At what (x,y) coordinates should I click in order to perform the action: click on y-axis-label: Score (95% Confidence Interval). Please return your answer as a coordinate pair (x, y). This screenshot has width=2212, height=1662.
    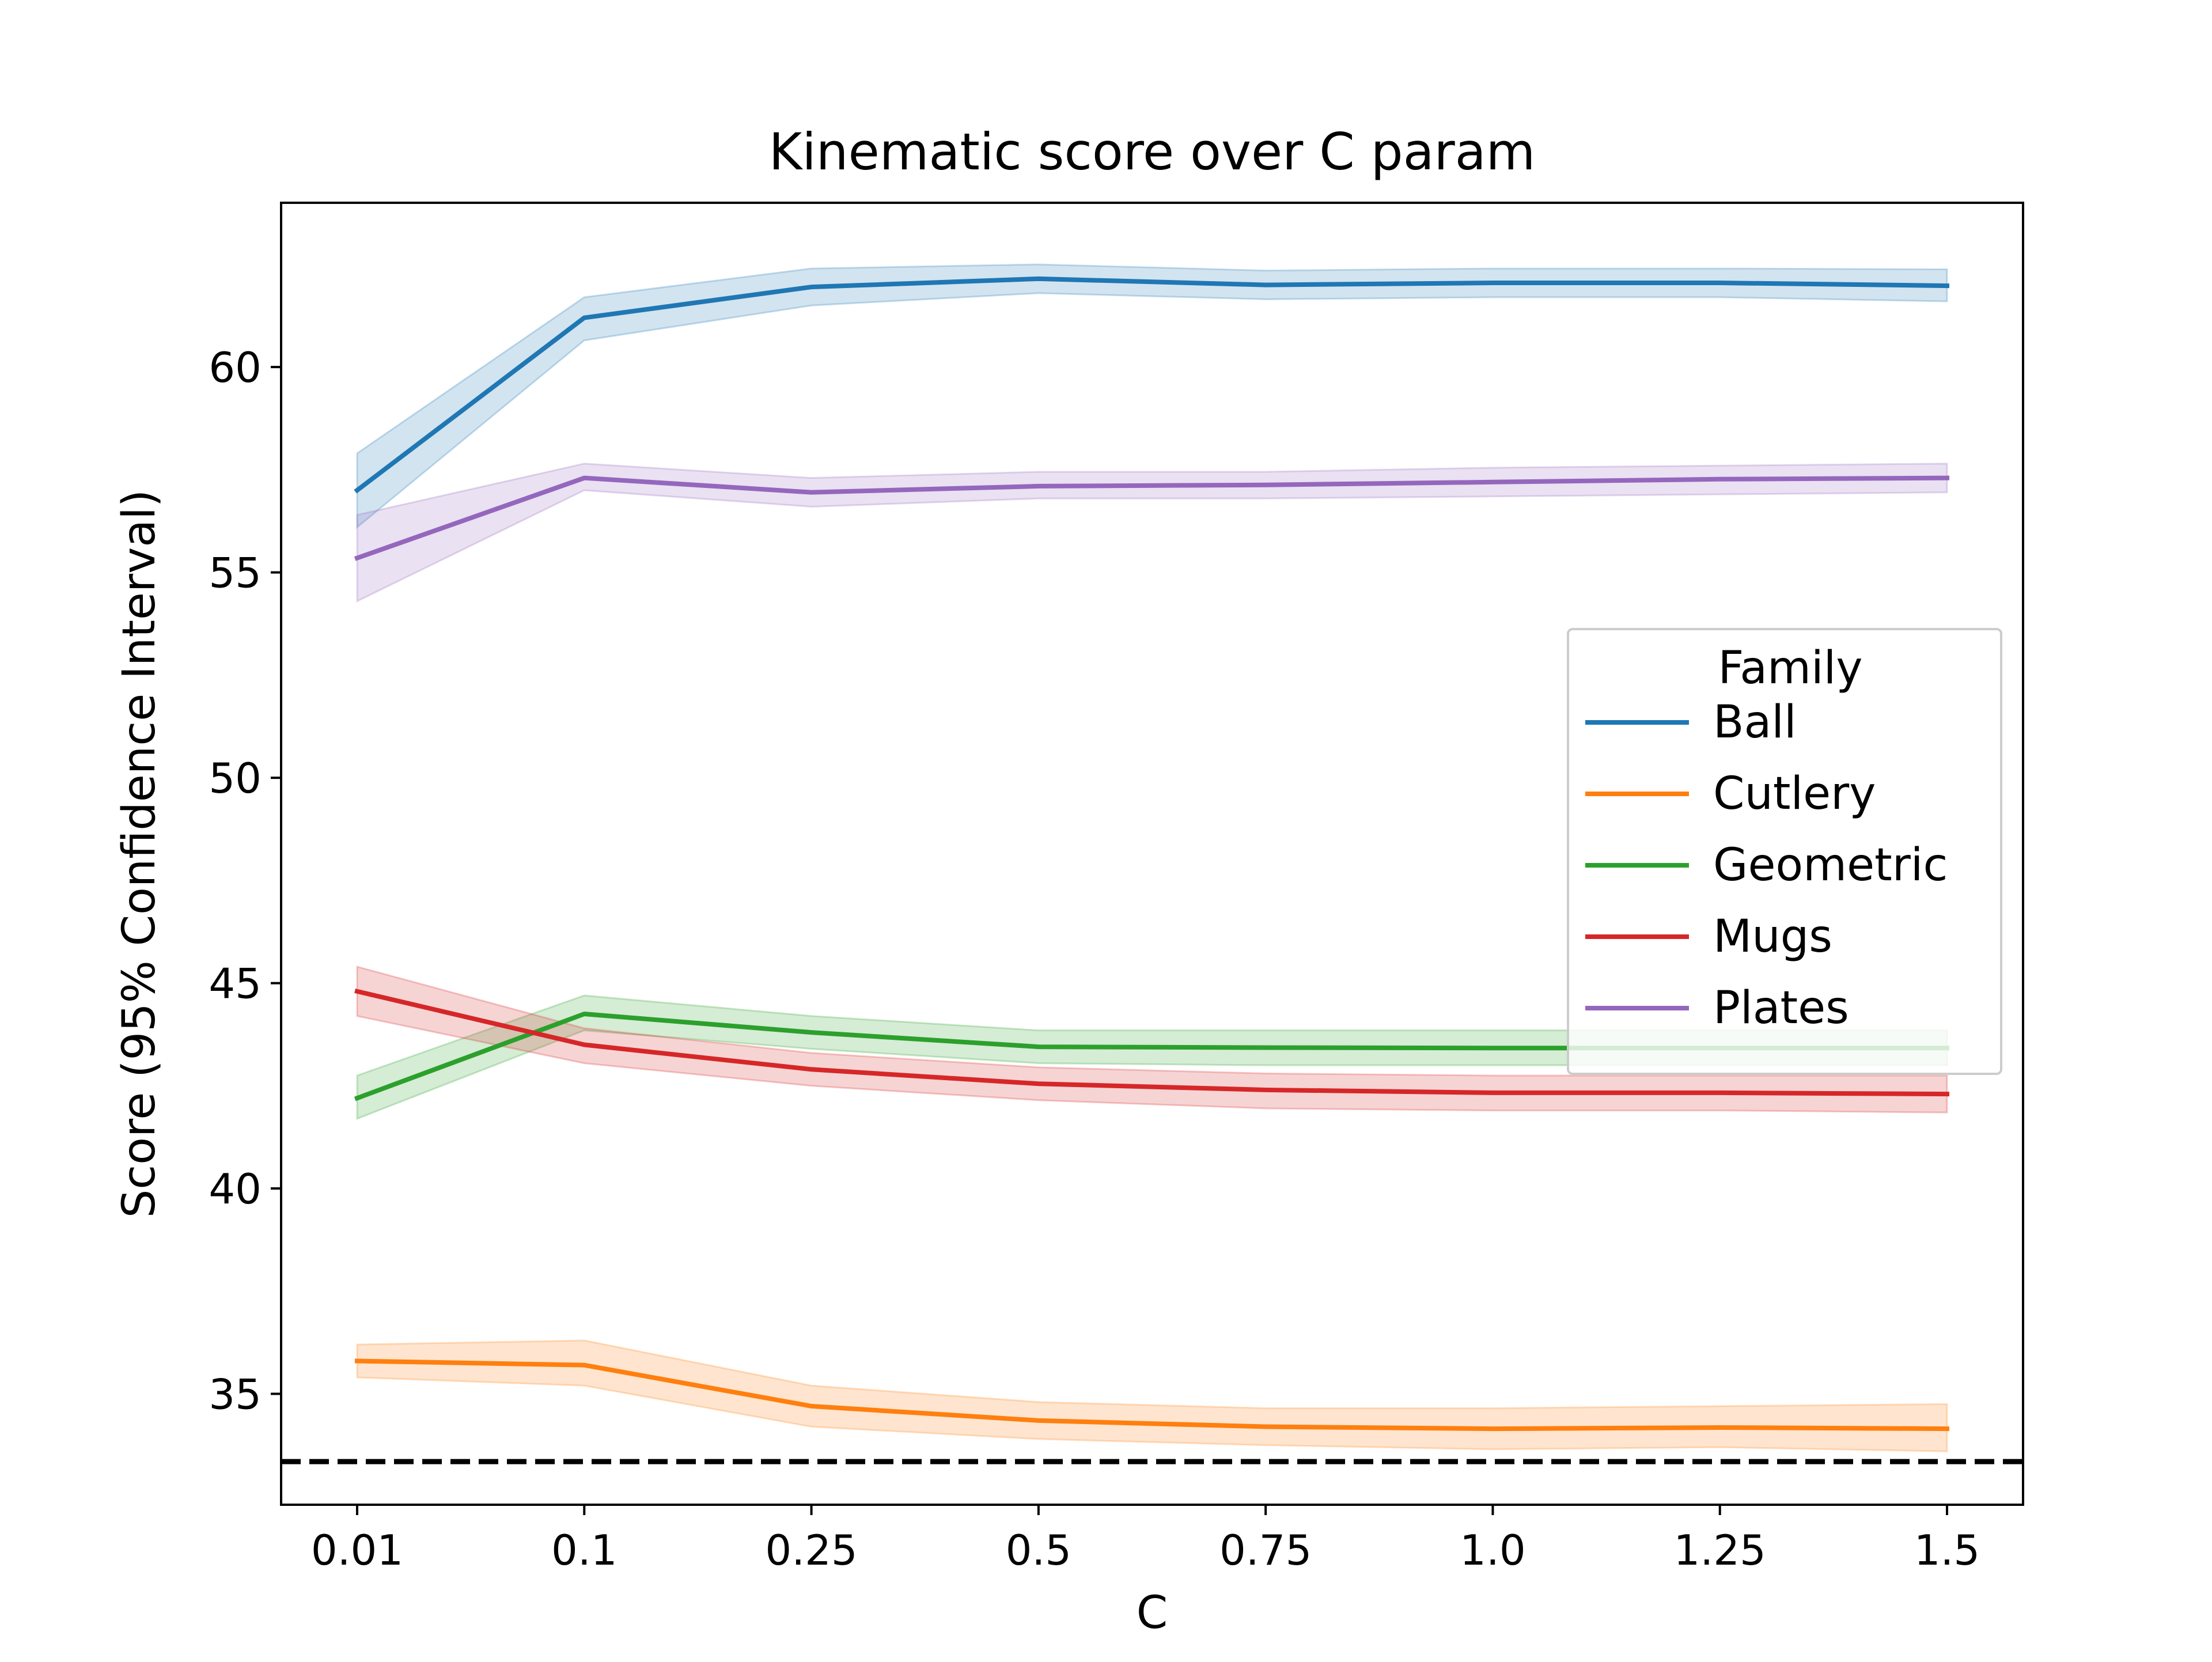
    Looking at the image, I should click on (139, 854).